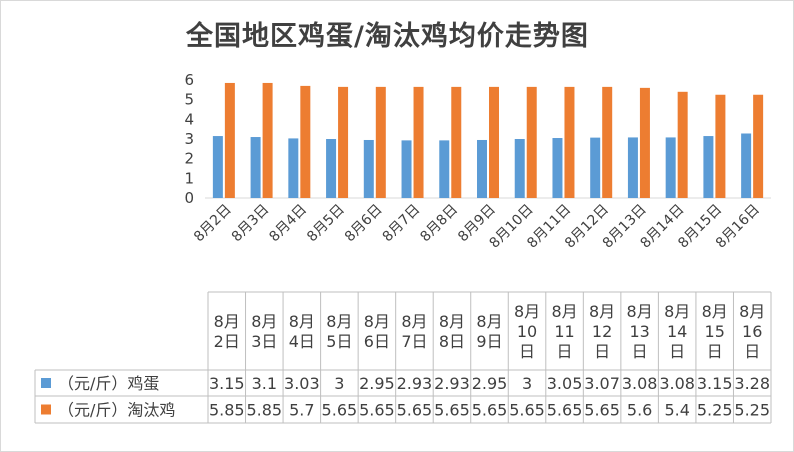 This screenshot has width=794, height=452. What do you see at coordinates (189, 100) in the screenshot?
I see `y-tick-label: 5` at bounding box center [189, 100].